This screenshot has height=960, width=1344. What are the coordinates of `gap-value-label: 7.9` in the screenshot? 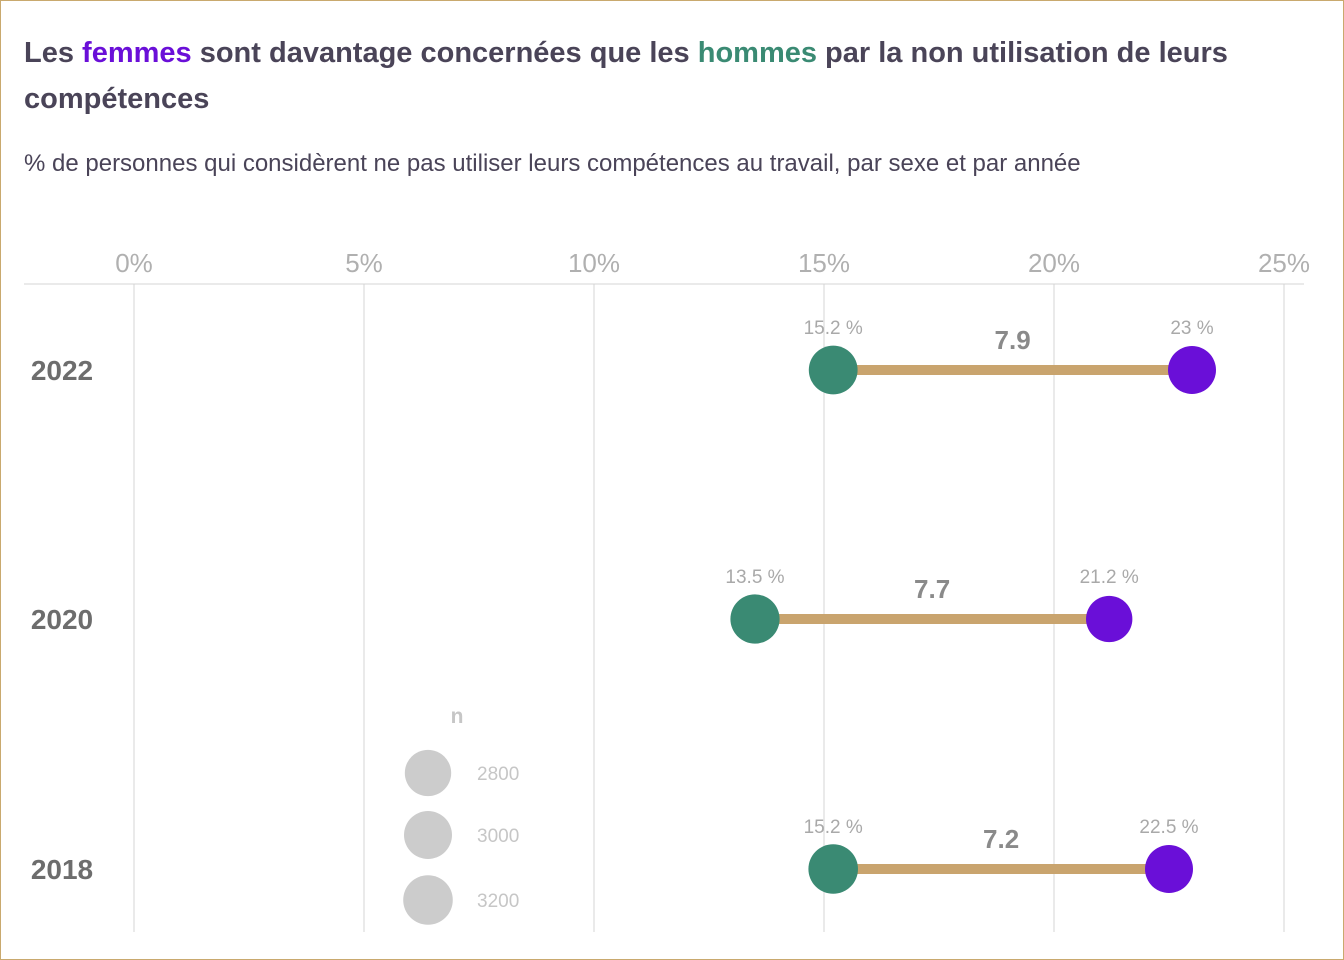 It's located at (1013, 340).